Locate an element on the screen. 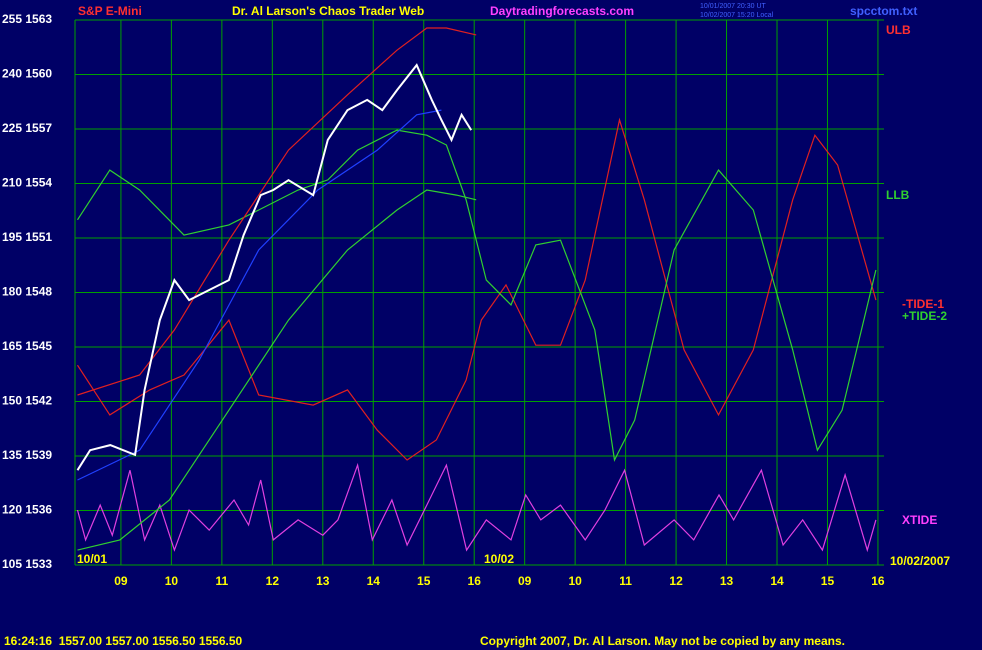  series-line is located at coordinates (476, 507).